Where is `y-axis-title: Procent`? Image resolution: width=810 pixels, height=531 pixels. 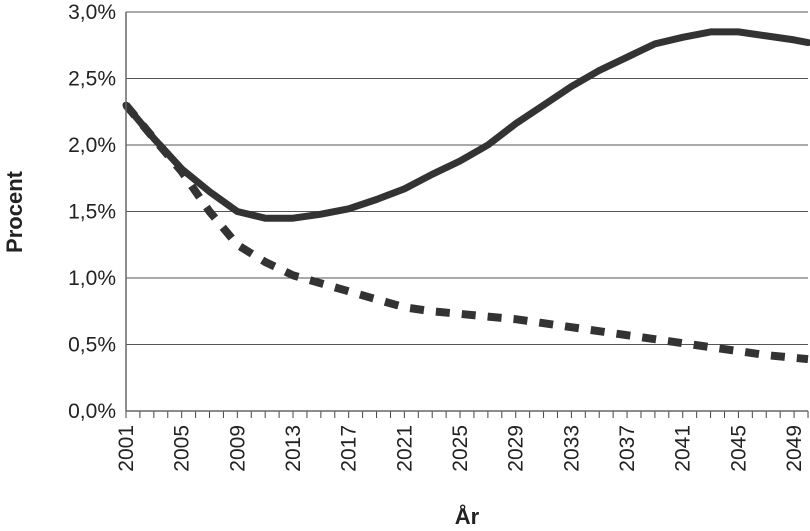
y-axis-title: Procent is located at coordinates (14, 211).